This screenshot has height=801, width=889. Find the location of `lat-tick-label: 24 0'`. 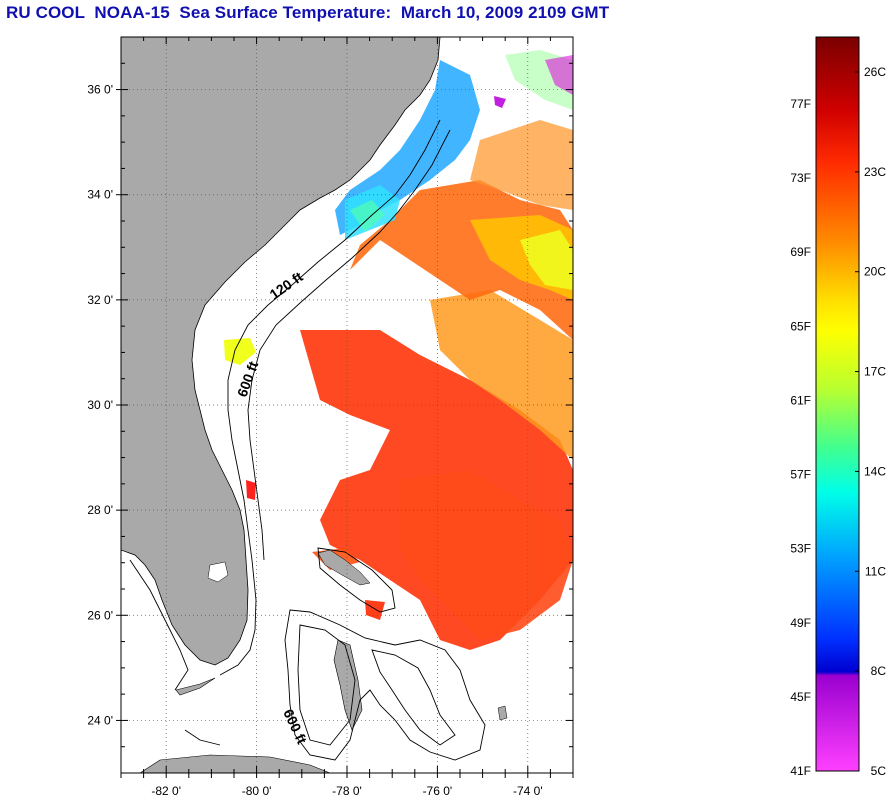

lat-tick-label: 24 0' is located at coordinates (100, 720).